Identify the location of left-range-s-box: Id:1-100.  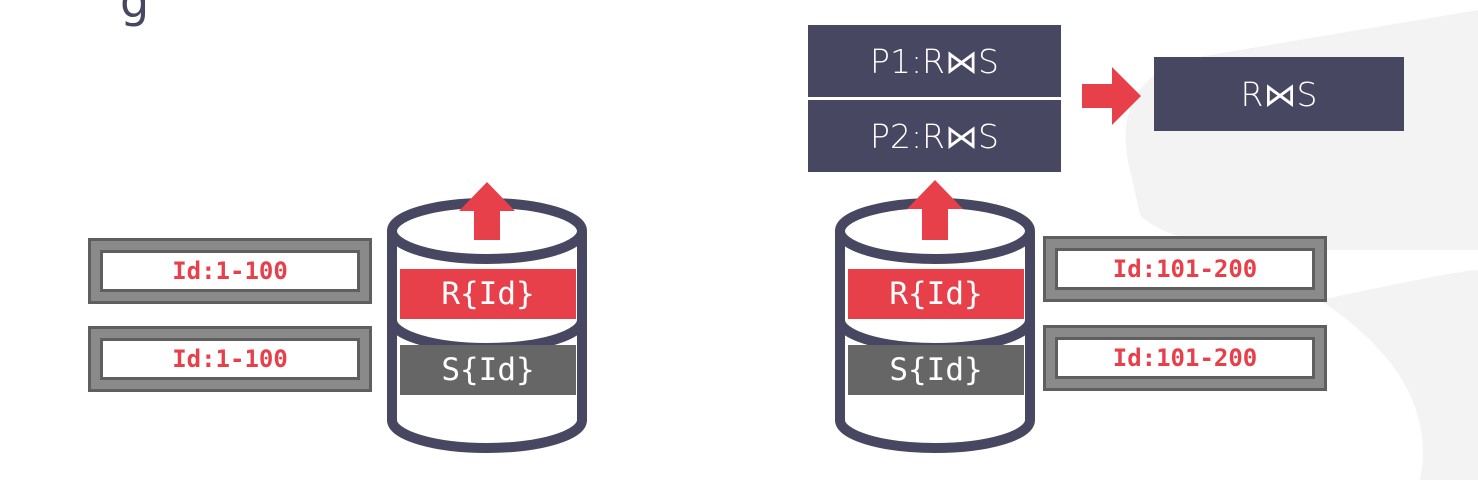
(230, 359).